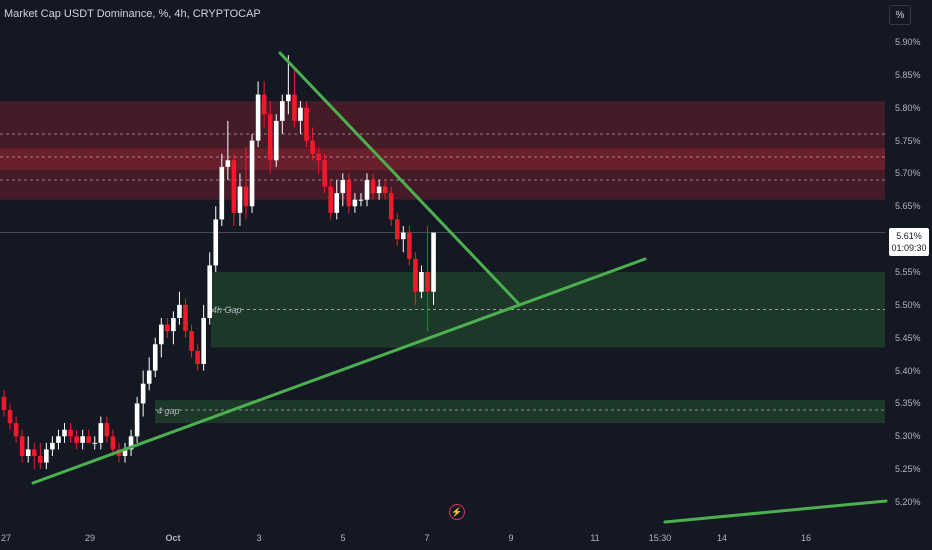 The image size is (932, 550). I want to click on y-tick-label: 5.85%, so click(908, 74).